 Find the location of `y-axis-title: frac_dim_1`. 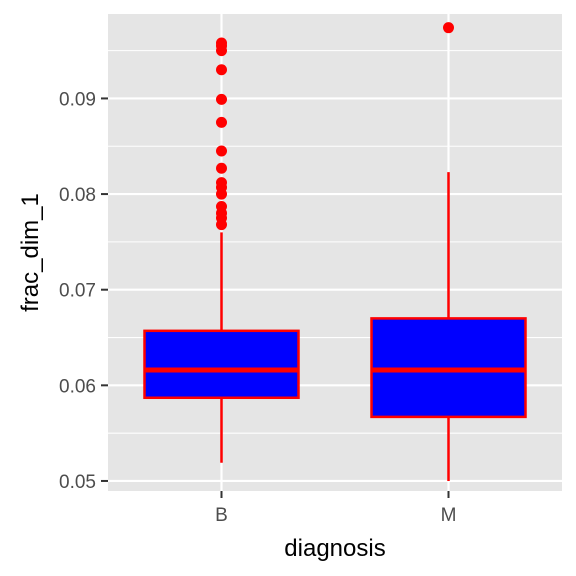

y-axis-title: frac_dim_1 is located at coordinates (30, 252).